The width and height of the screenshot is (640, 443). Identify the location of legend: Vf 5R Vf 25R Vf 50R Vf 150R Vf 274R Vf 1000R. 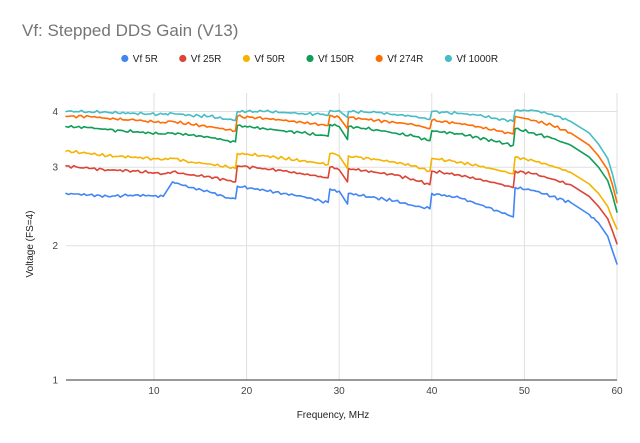
(309, 59).